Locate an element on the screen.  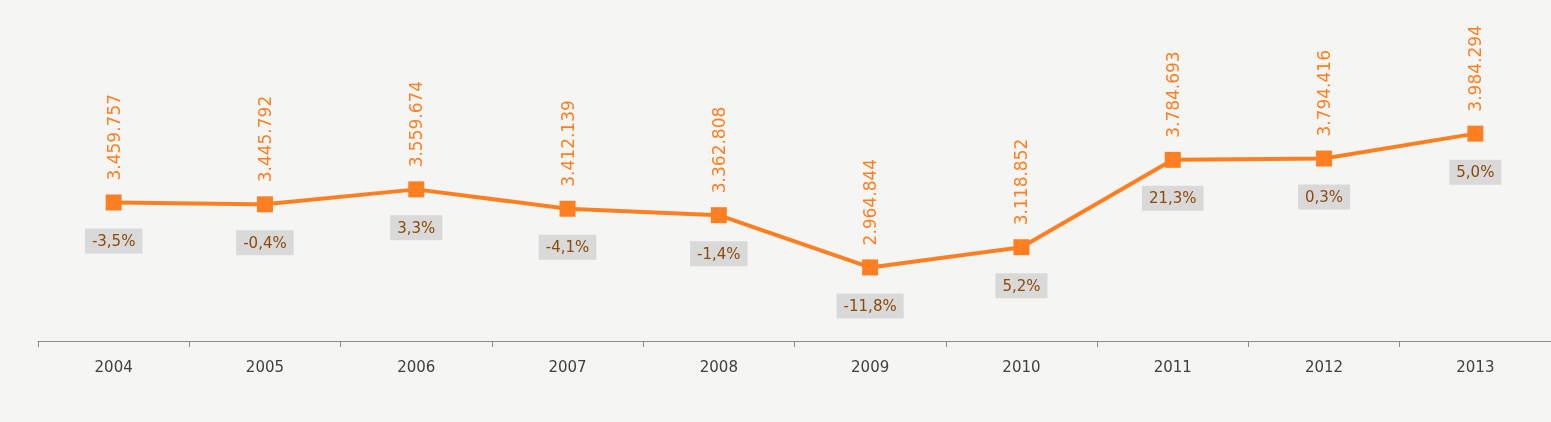
annotation: -1,4% is located at coordinates (719, 253).